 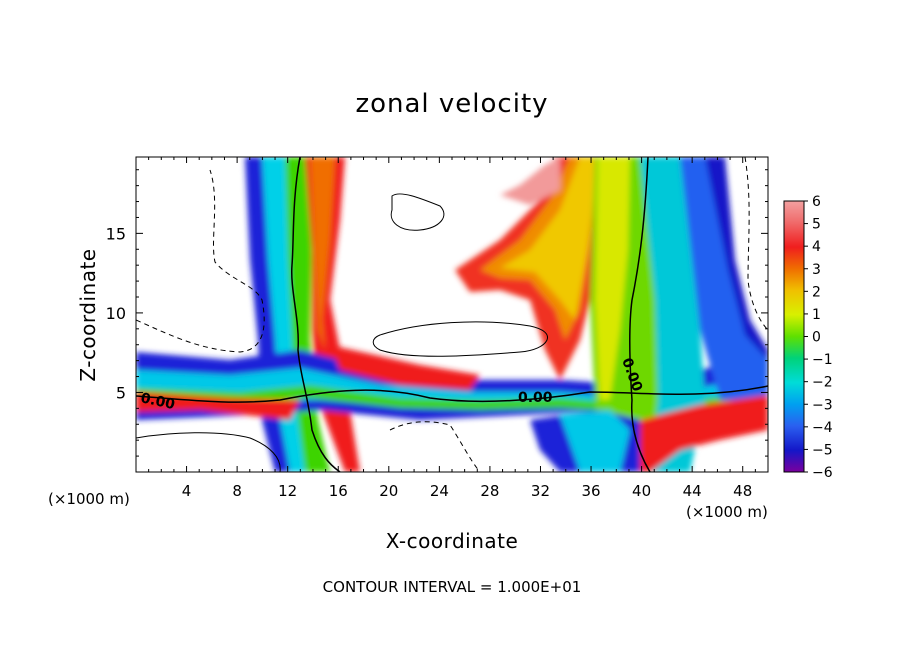 What do you see at coordinates (439, 491) in the screenshot?
I see `x-tick-label: 24` at bounding box center [439, 491].